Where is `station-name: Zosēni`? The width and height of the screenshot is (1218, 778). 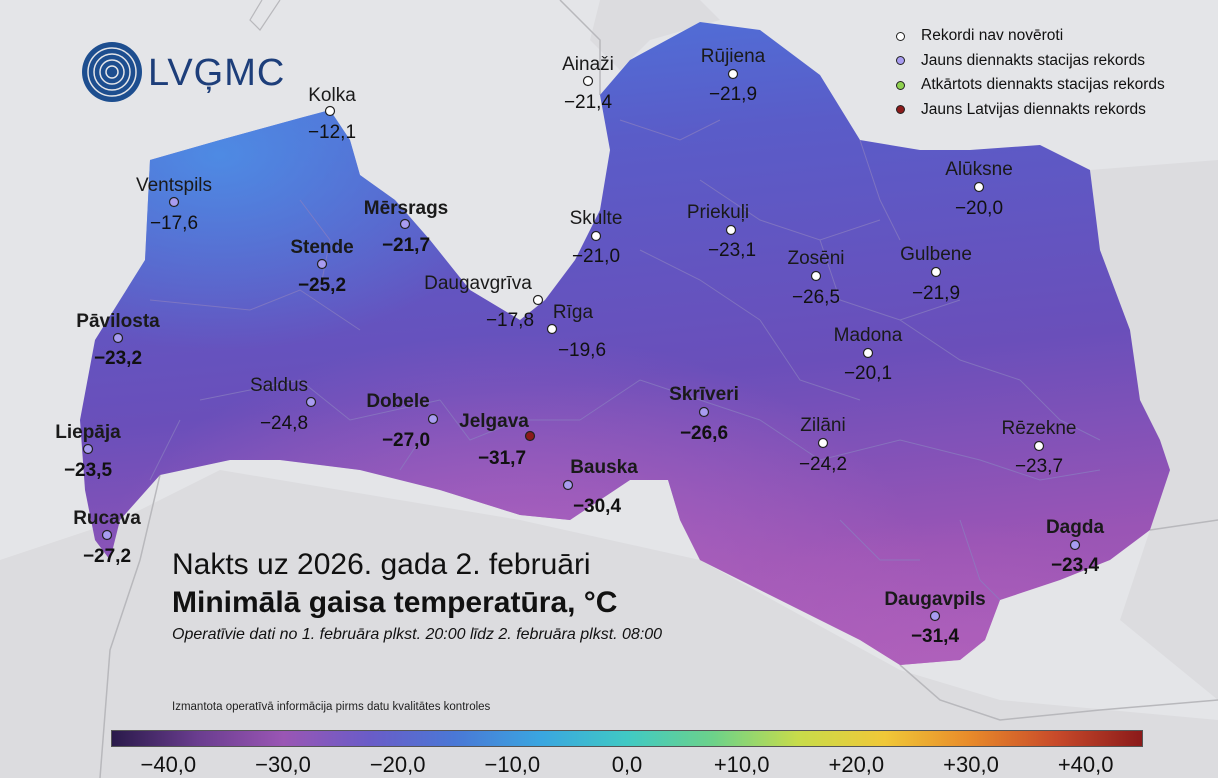 station-name: Zosēni is located at coordinates (815, 258).